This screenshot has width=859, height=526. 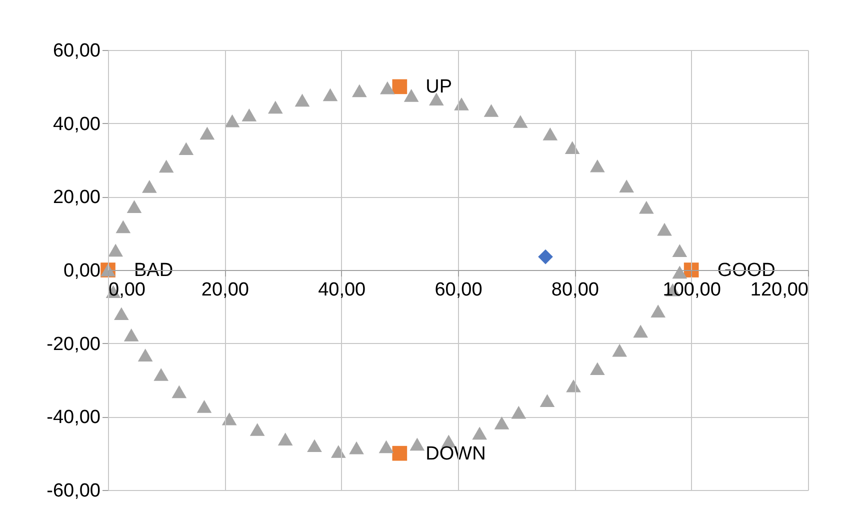 What do you see at coordinates (458, 290) in the screenshot?
I see `x-tick-label: 60,00` at bounding box center [458, 290].